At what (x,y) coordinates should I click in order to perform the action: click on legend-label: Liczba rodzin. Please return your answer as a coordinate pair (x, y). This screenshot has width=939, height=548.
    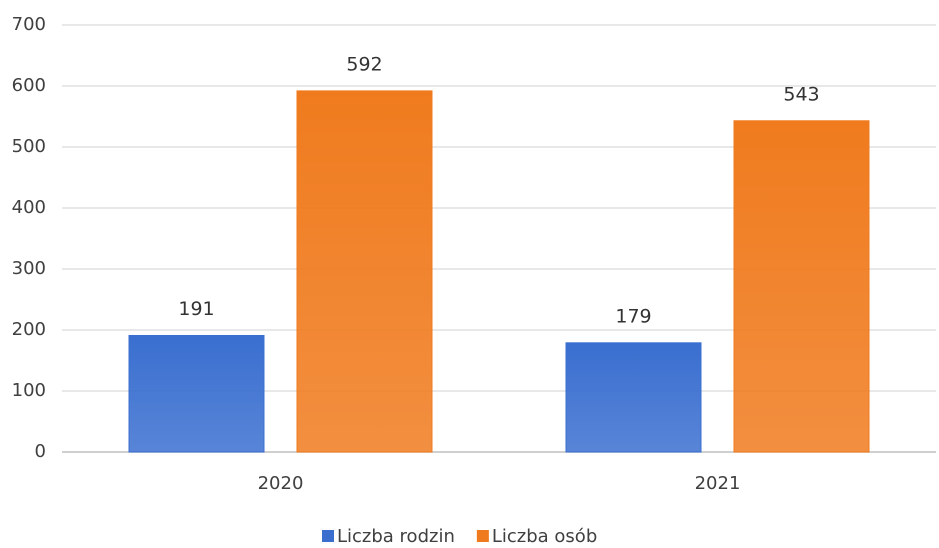
    Looking at the image, I should click on (396, 536).